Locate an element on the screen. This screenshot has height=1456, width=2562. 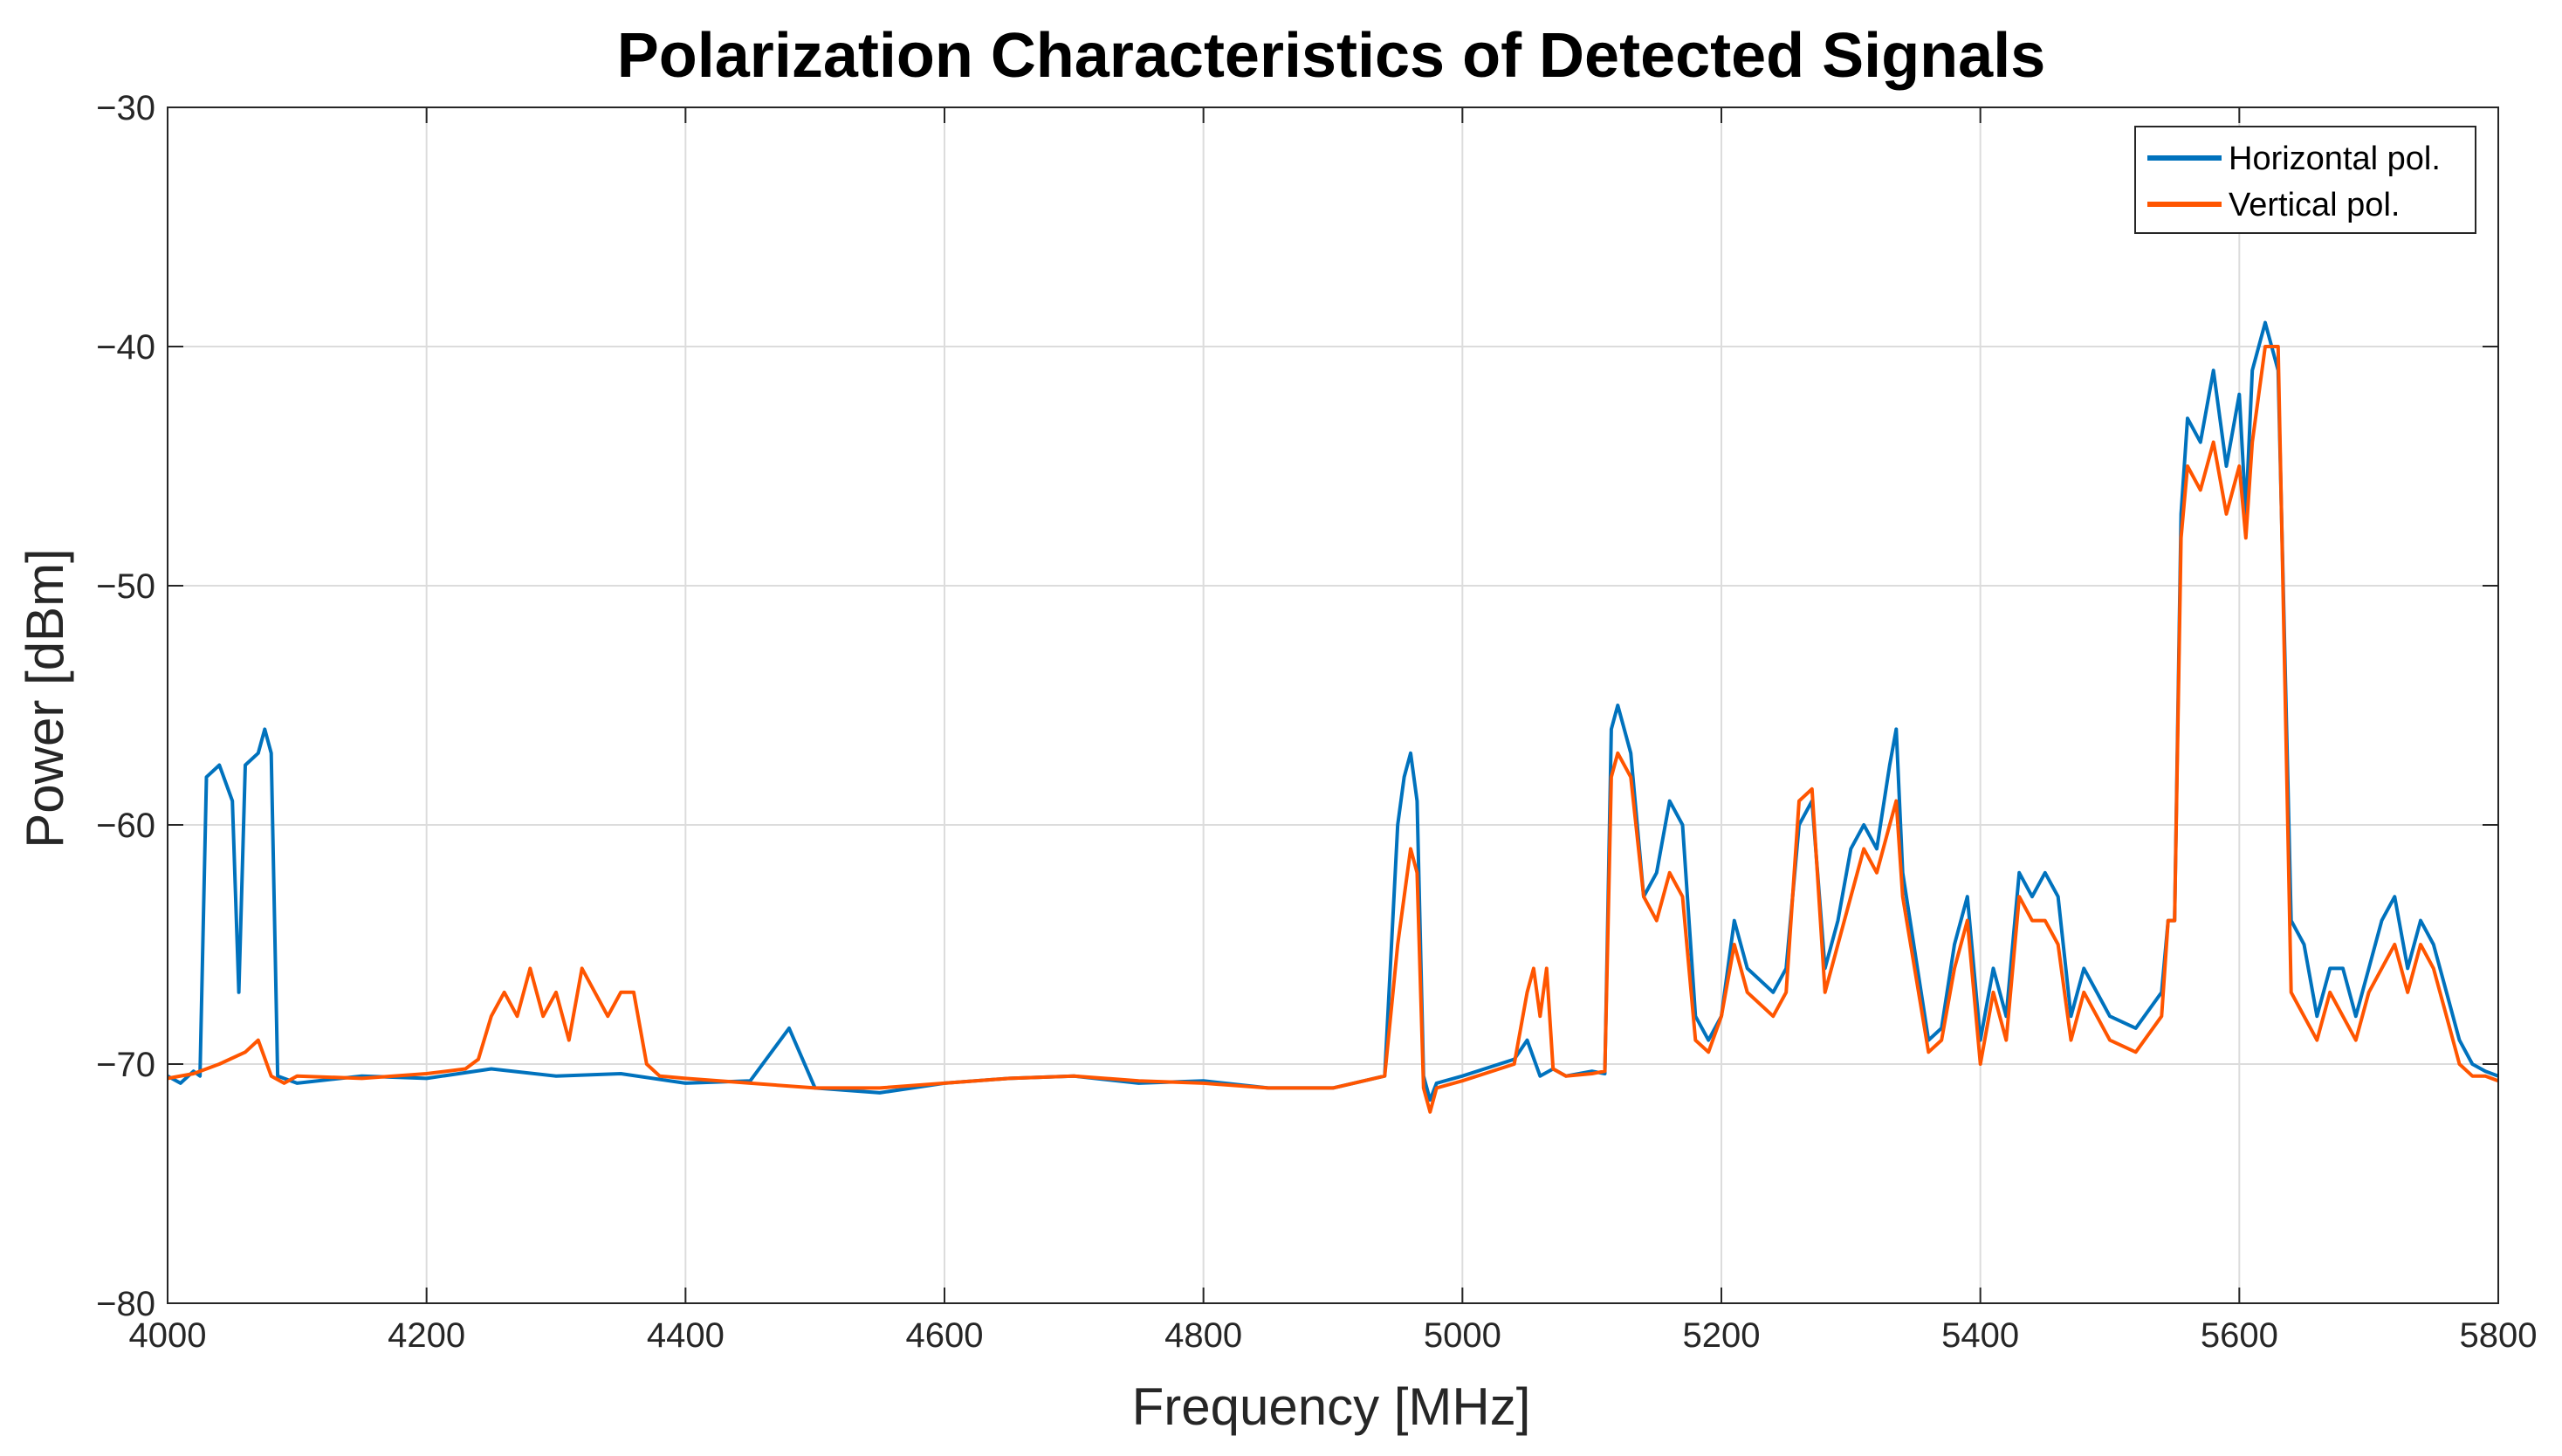
y-tick-label: −40 is located at coordinates (125, 347).